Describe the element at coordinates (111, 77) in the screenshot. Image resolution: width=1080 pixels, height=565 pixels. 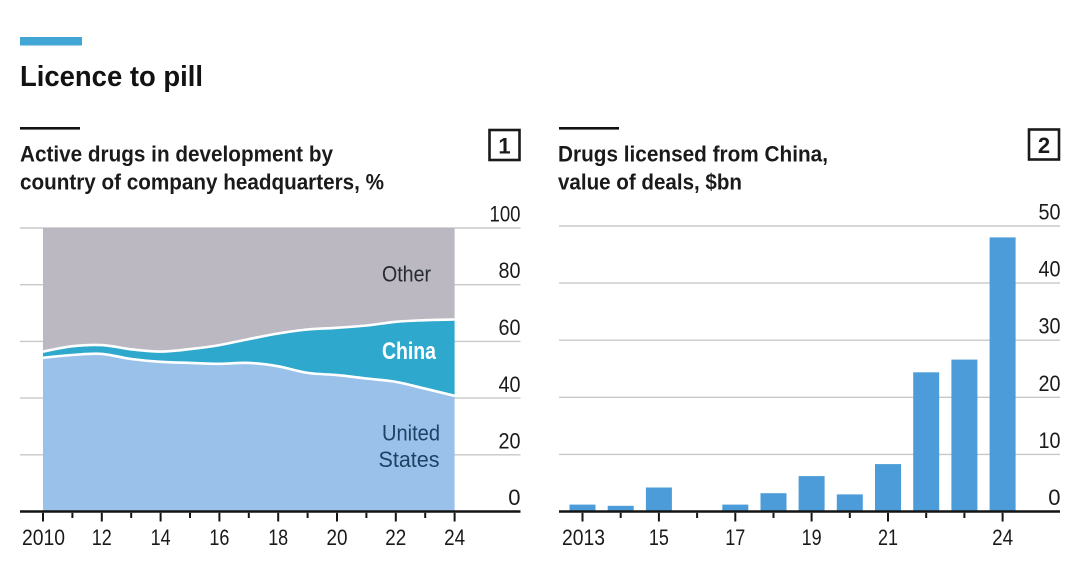
I see `svg-text: Licence to pill` at that location.